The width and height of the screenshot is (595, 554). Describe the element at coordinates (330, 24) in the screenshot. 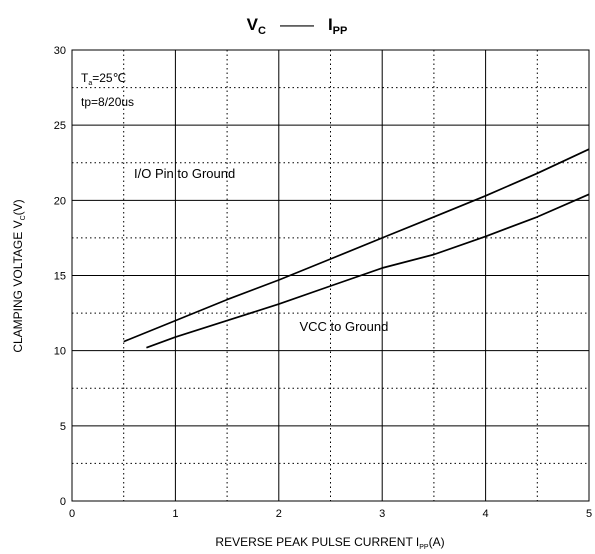

I see `title-ipp: I` at that location.